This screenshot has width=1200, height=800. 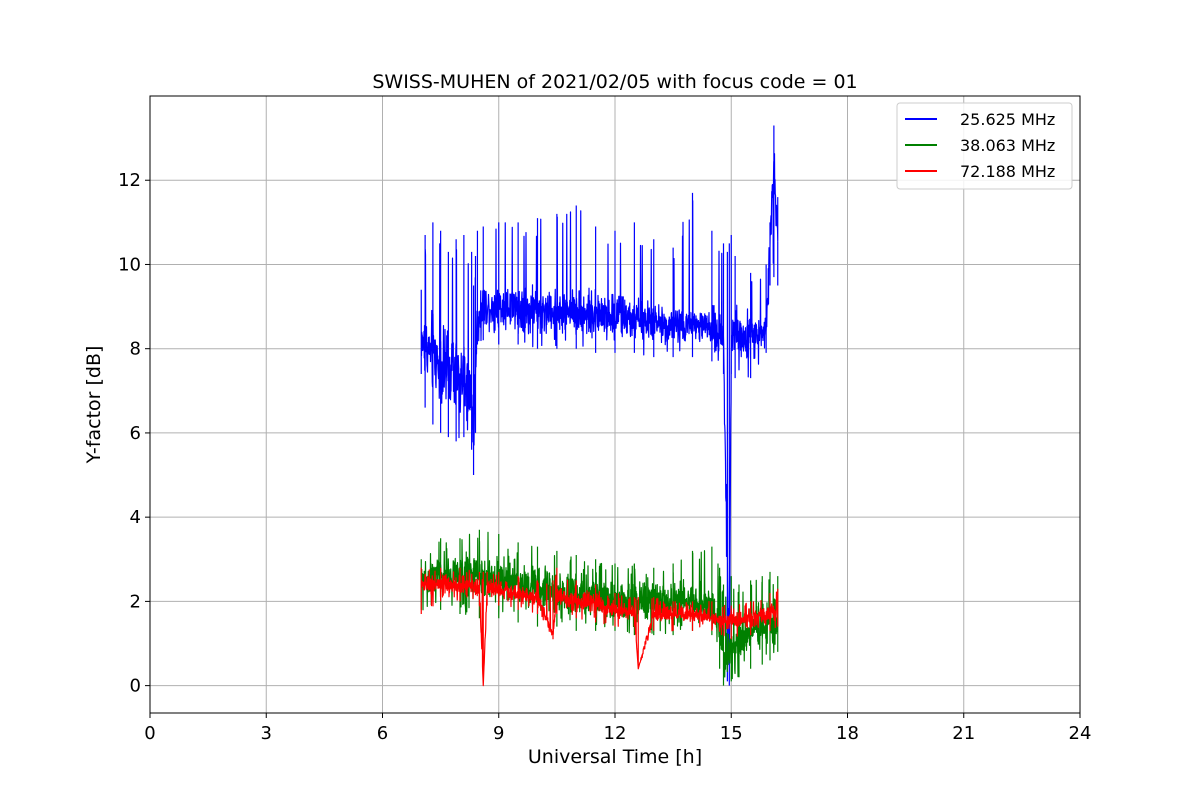 What do you see at coordinates (1007, 171) in the screenshot?
I see `legend-label-72188: 72.188 MHz` at bounding box center [1007, 171].